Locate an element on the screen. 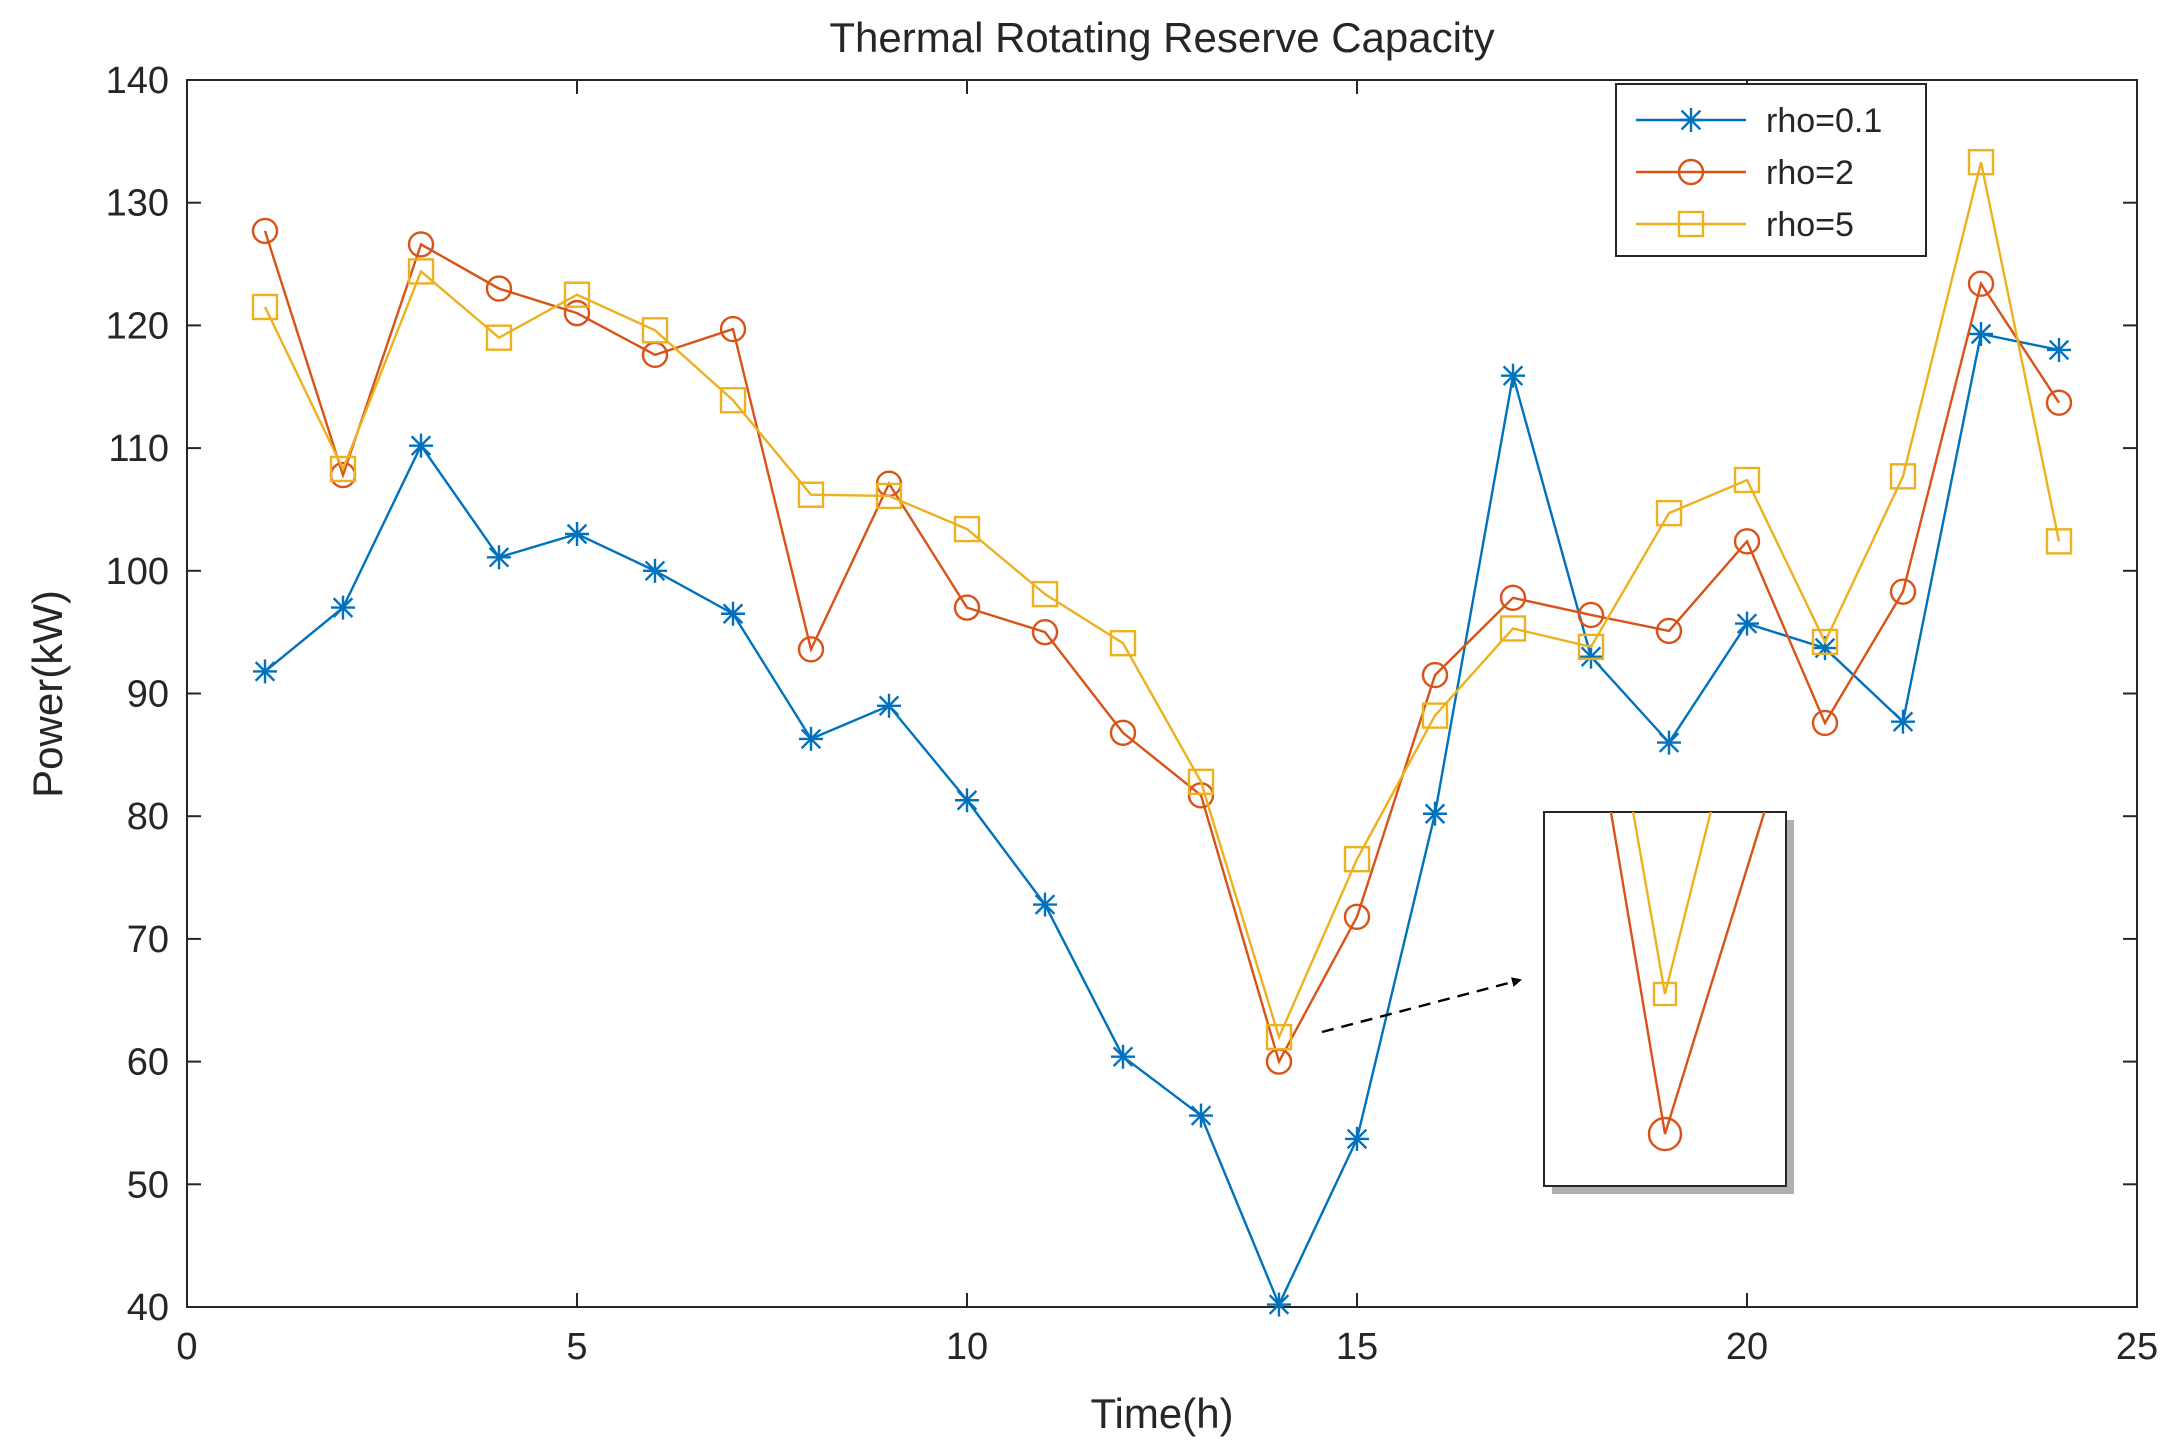 This screenshot has width=2176, height=1445. y-tick-label: 140 is located at coordinates (137, 81).